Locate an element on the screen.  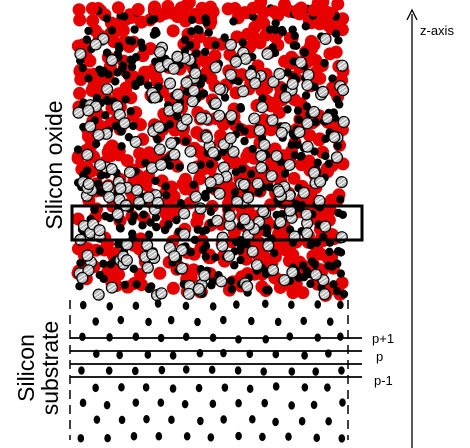
region-label: substrate is located at coordinates (50, 368).